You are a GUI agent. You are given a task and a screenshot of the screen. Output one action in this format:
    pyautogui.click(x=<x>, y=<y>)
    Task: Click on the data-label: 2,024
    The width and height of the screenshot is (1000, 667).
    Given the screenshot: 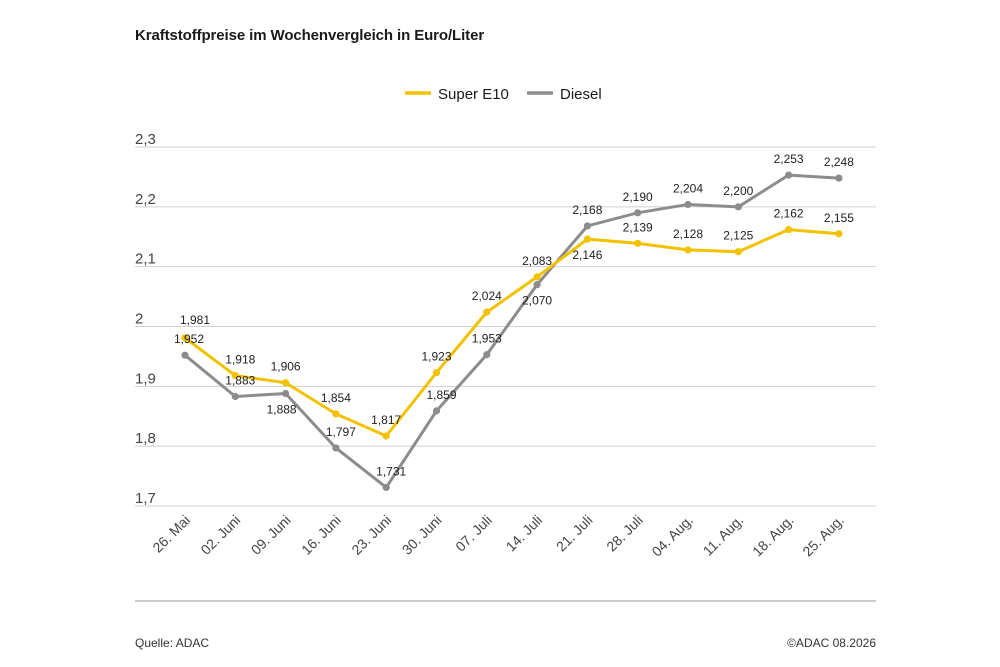 What is the action you would take?
    pyautogui.click(x=487, y=296)
    